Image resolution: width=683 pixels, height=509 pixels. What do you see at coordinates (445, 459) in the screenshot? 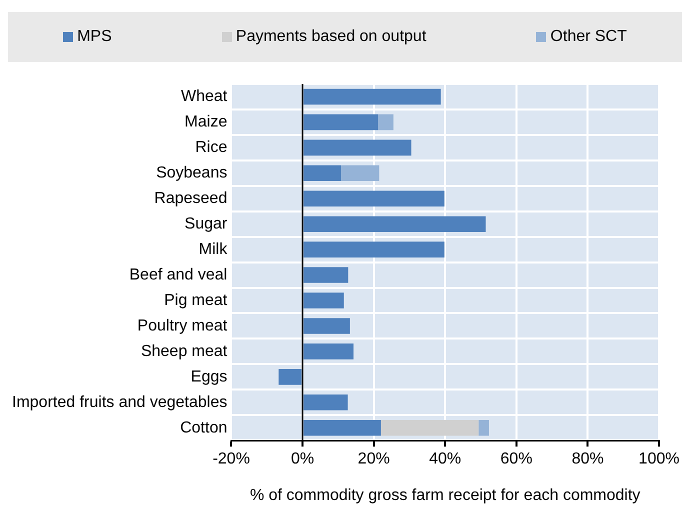
I see `x-tick-label: 40%` at bounding box center [445, 459].